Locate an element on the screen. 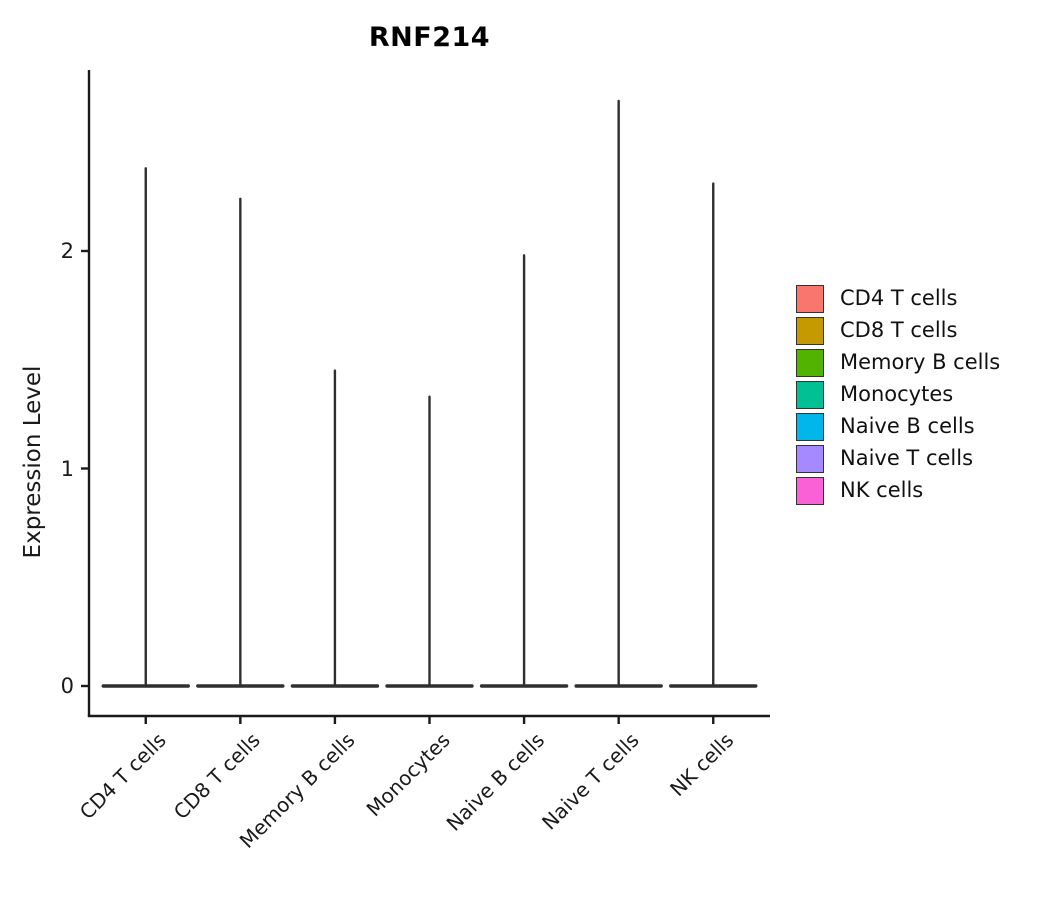 Image resolution: width=1050 pixels, height=900 pixels. legend-item-naive-b-cells: Naive B cells is located at coordinates (898, 426).